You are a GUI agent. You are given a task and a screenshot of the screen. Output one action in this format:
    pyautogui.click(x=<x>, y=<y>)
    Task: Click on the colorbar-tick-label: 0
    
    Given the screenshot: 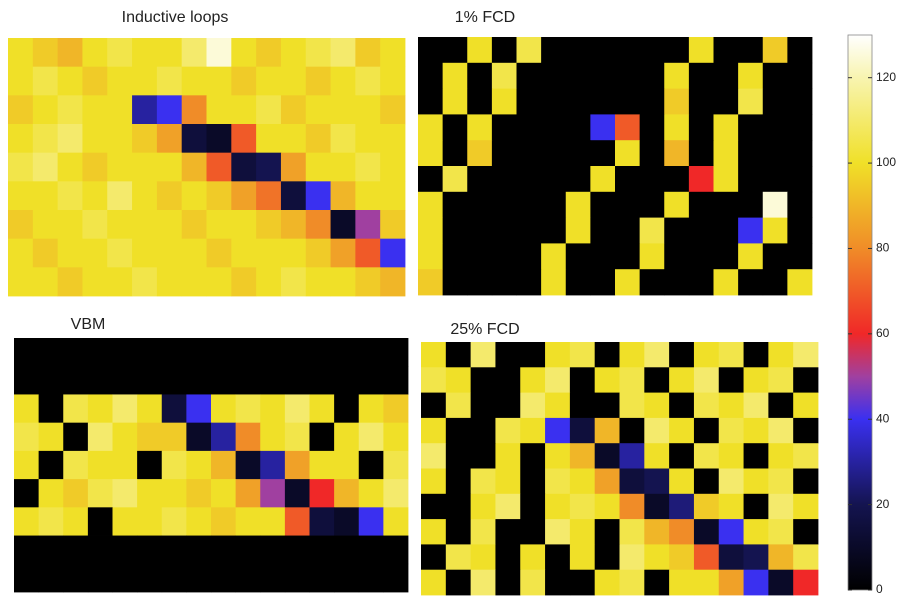 What is the action you would take?
    pyautogui.click(x=879, y=589)
    